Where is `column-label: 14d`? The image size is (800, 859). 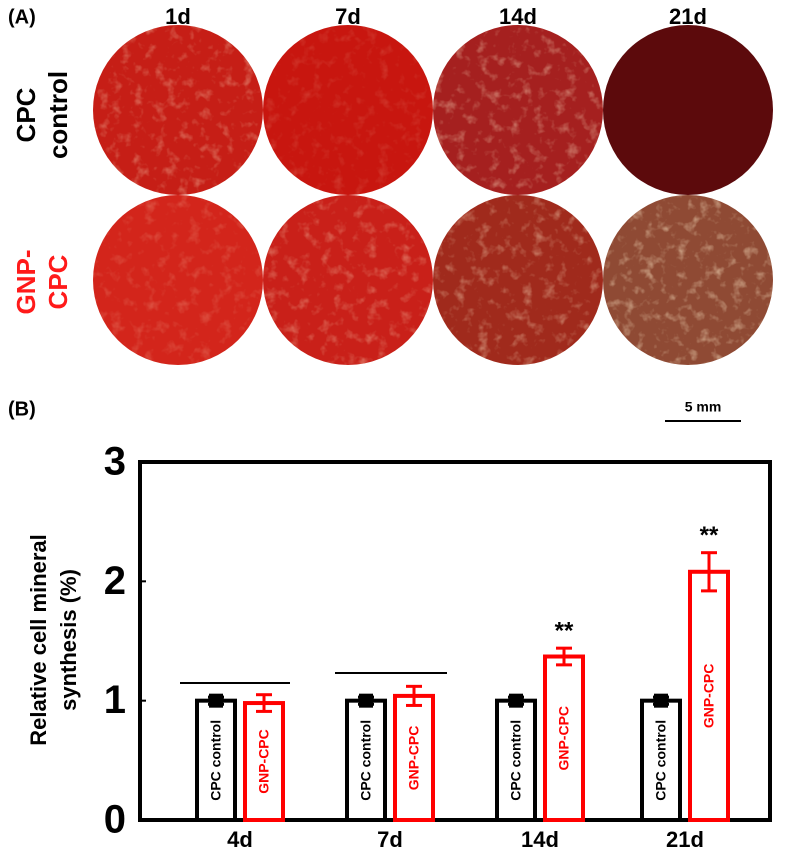 column-label: 14d is located at coordinates (518, 16).